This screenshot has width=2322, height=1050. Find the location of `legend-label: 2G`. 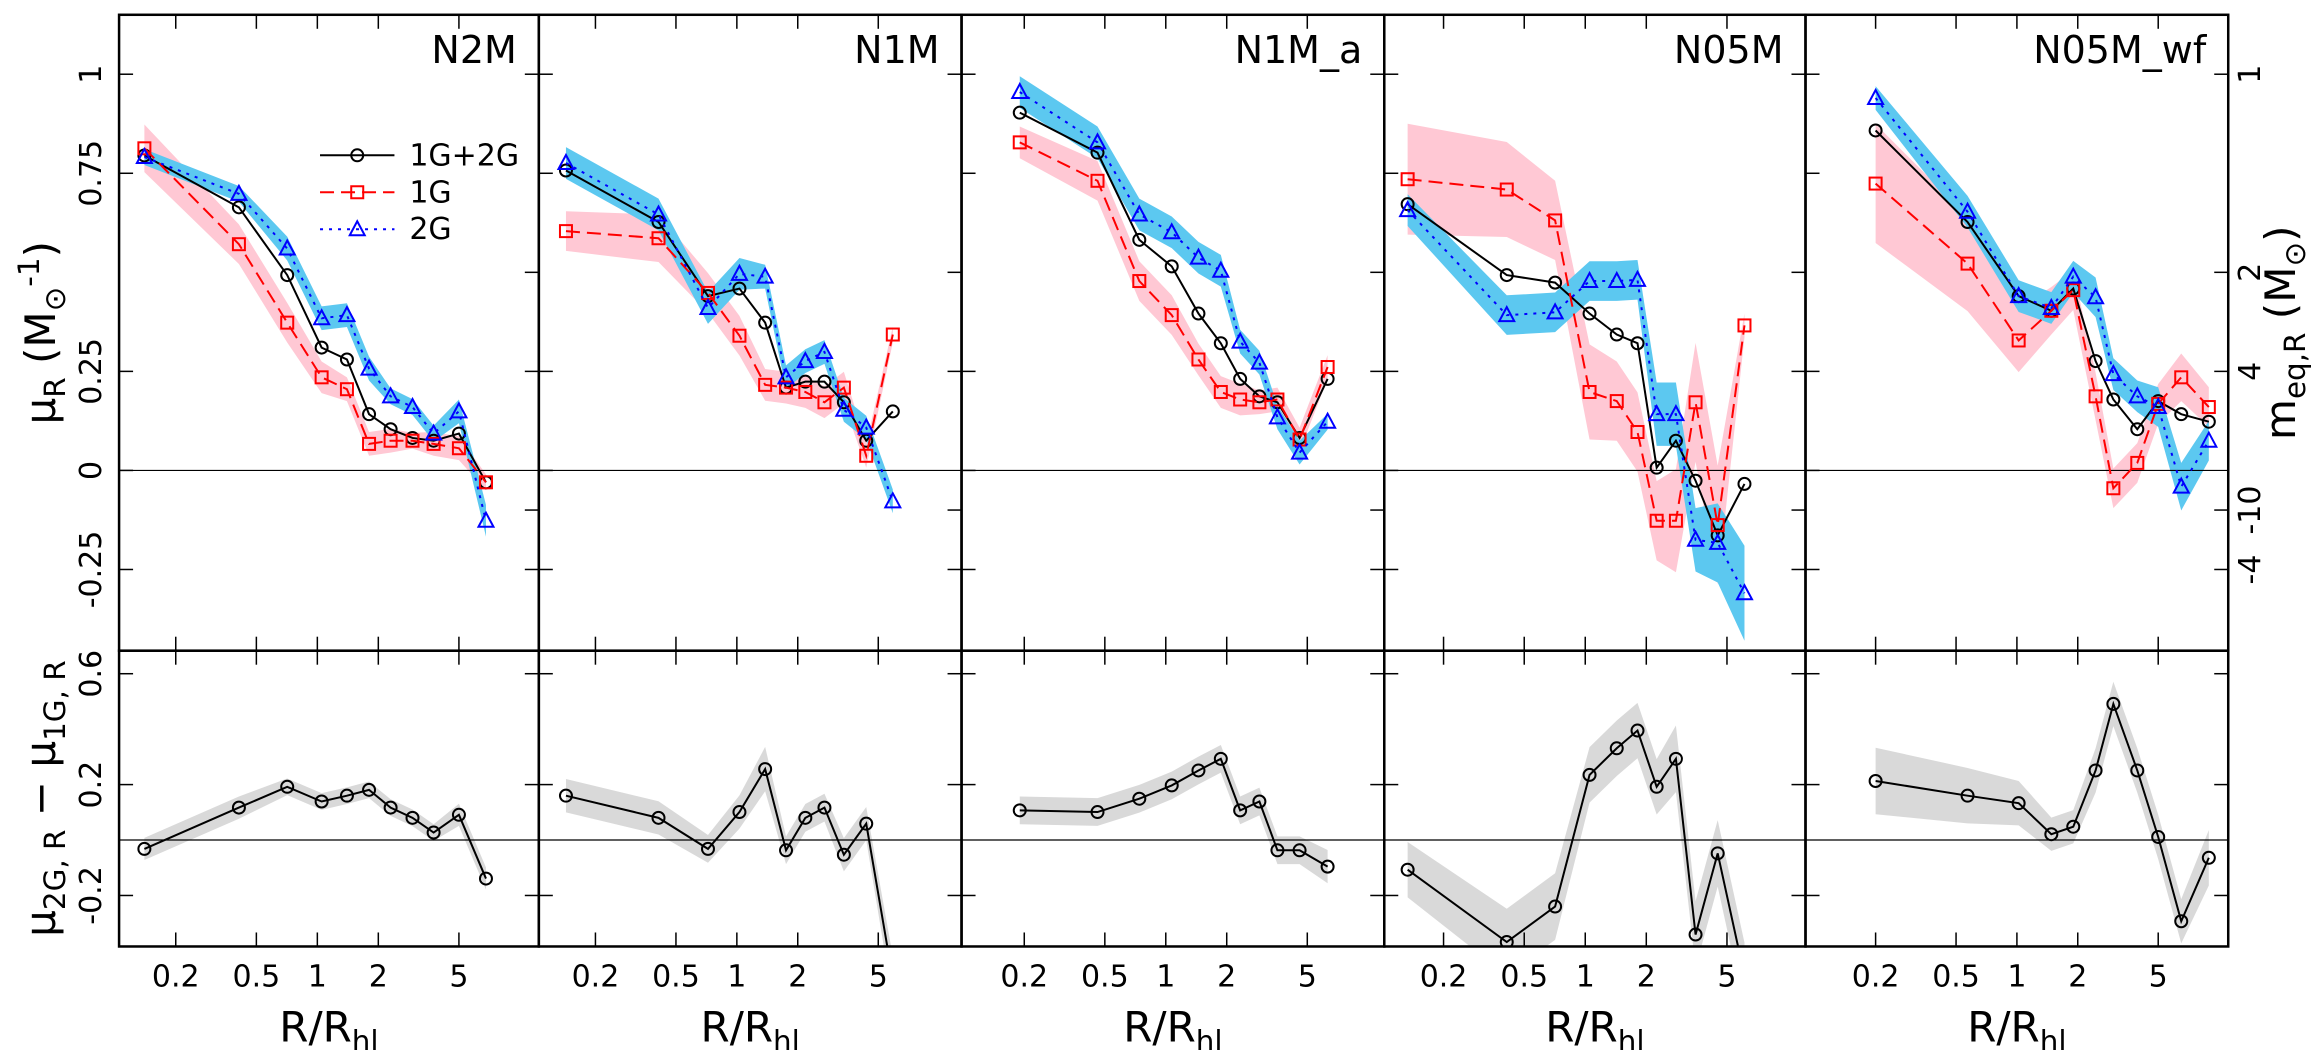

legend-label: 2G is located at coordinates (430, 229).